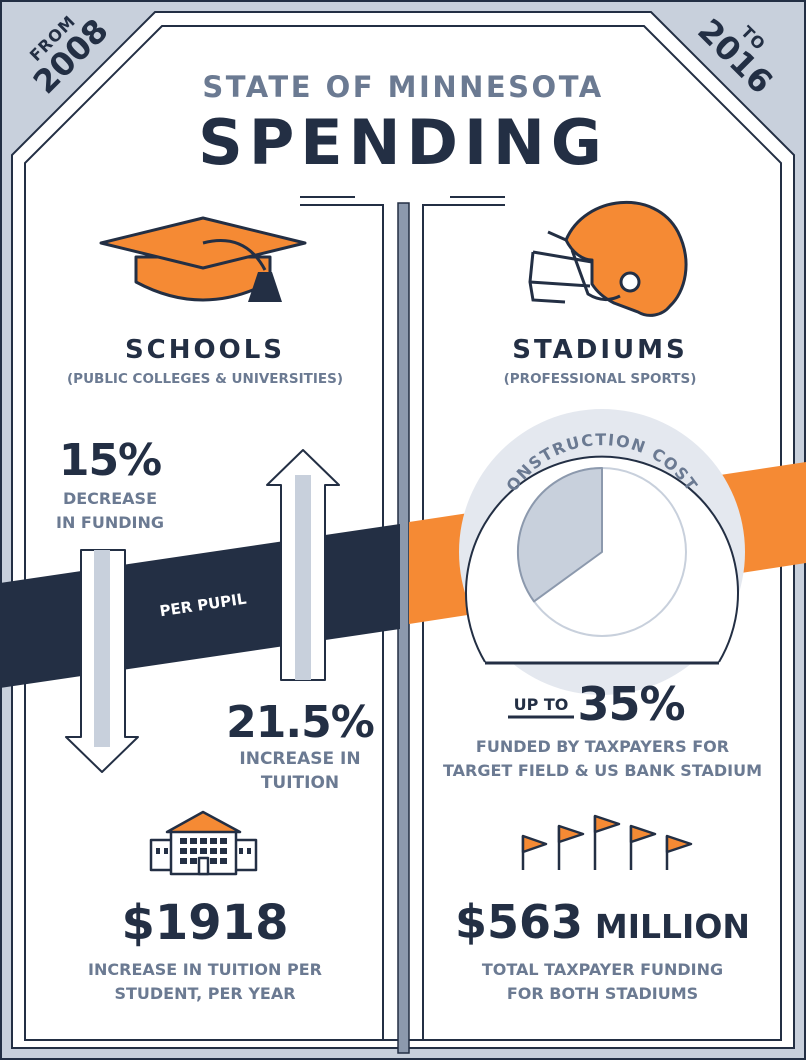 Image resolution: width=806 pixels, height=1060 pixels. Describe the element at coordinates (205, 993) in the screenshot. I see `tuition-total-label-2: STUDENT, PER YEAR` at that location.